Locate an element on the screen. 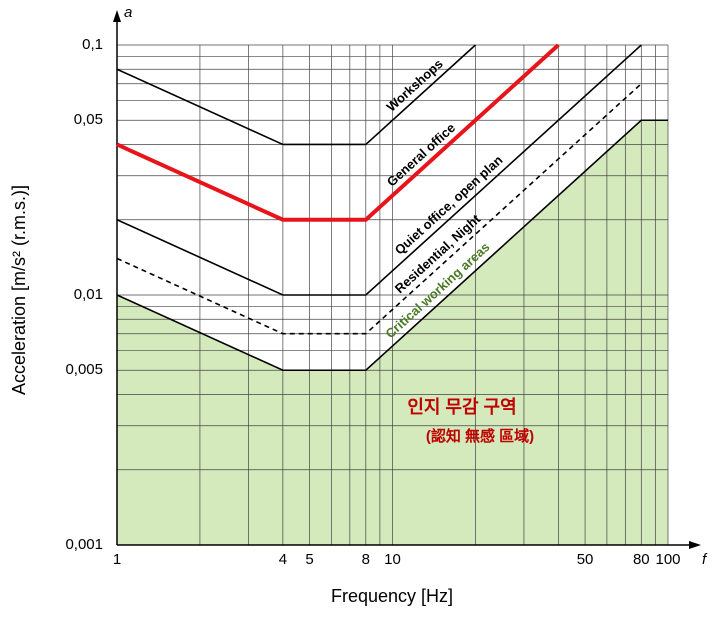 The width and height of the screenshot is (723, 626). x-tick-label: 8 is located at coordinates (366, 559).